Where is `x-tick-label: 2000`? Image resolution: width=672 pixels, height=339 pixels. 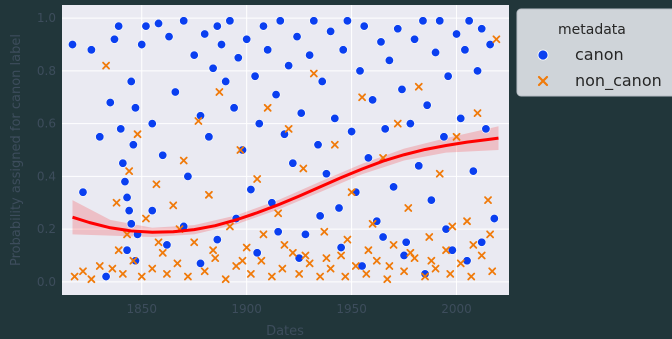 x-tick-label: 2000 is located at coordinates (456, 309).